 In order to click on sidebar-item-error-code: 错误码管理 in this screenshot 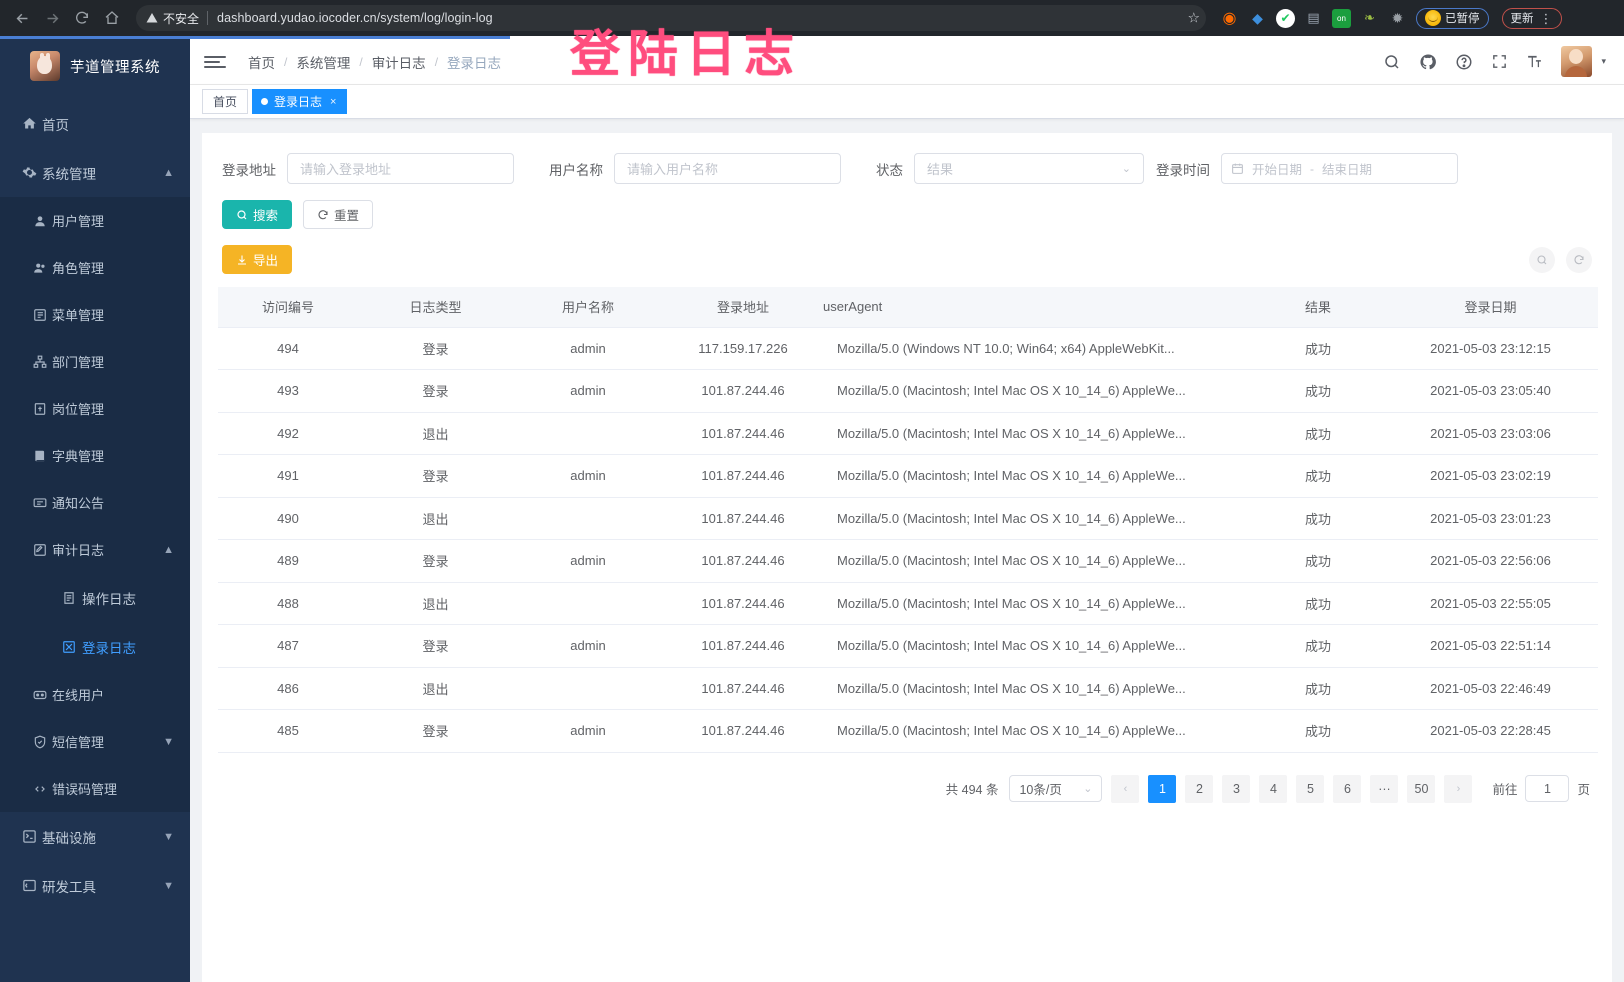, I will do `click(95, 788)`.